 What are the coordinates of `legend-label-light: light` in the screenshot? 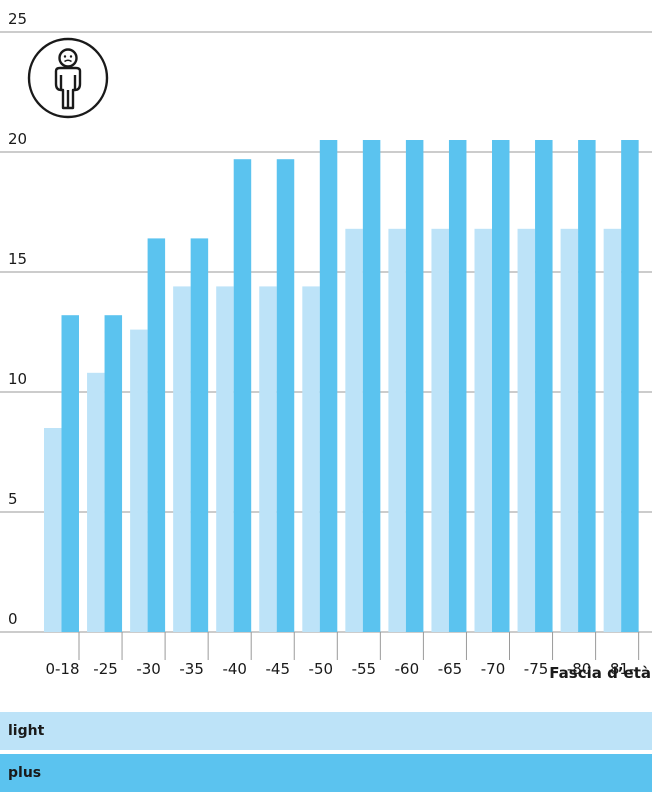 It's located at (26, 731).